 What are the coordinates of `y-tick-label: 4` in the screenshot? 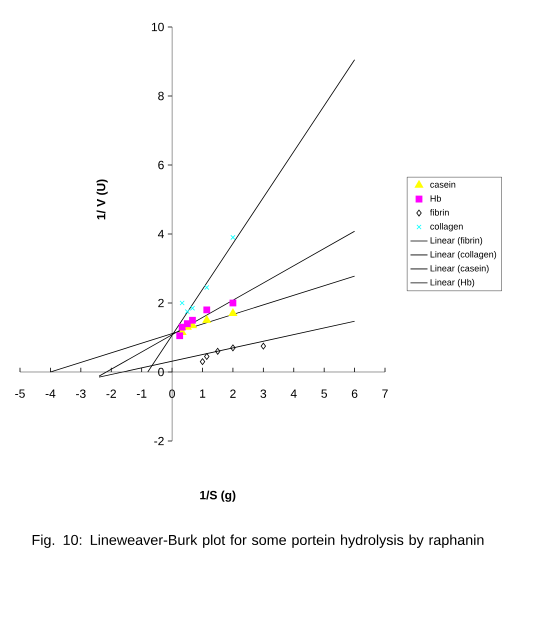 It's located at (161, 234).